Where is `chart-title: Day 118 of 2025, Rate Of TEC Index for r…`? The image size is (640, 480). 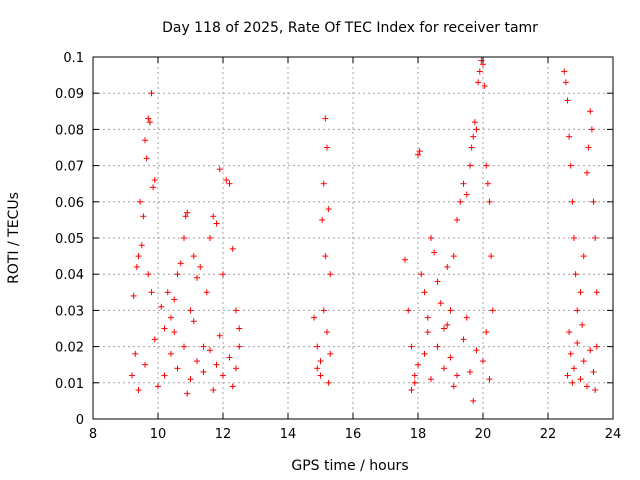 chart-title: Day 118 of 2025, Rate Of TEC Index for r… is located at coordinates (350, 28).